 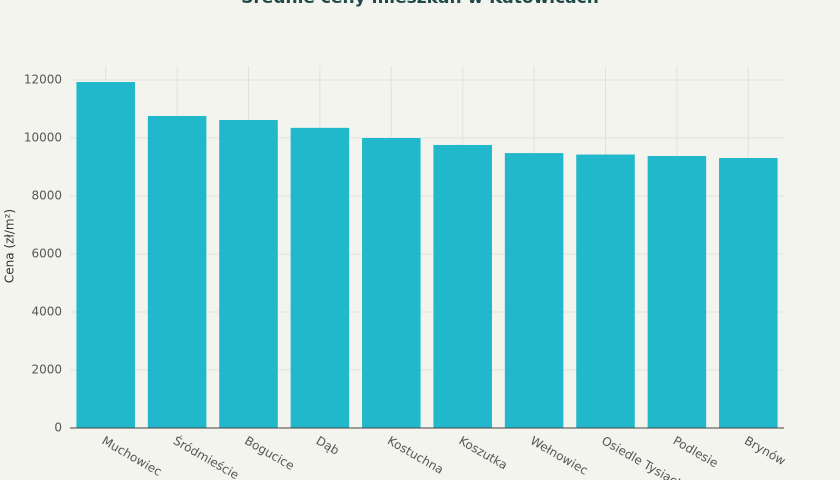 I want to click on y-tick-label: 12000, so click(x=43, y=80).